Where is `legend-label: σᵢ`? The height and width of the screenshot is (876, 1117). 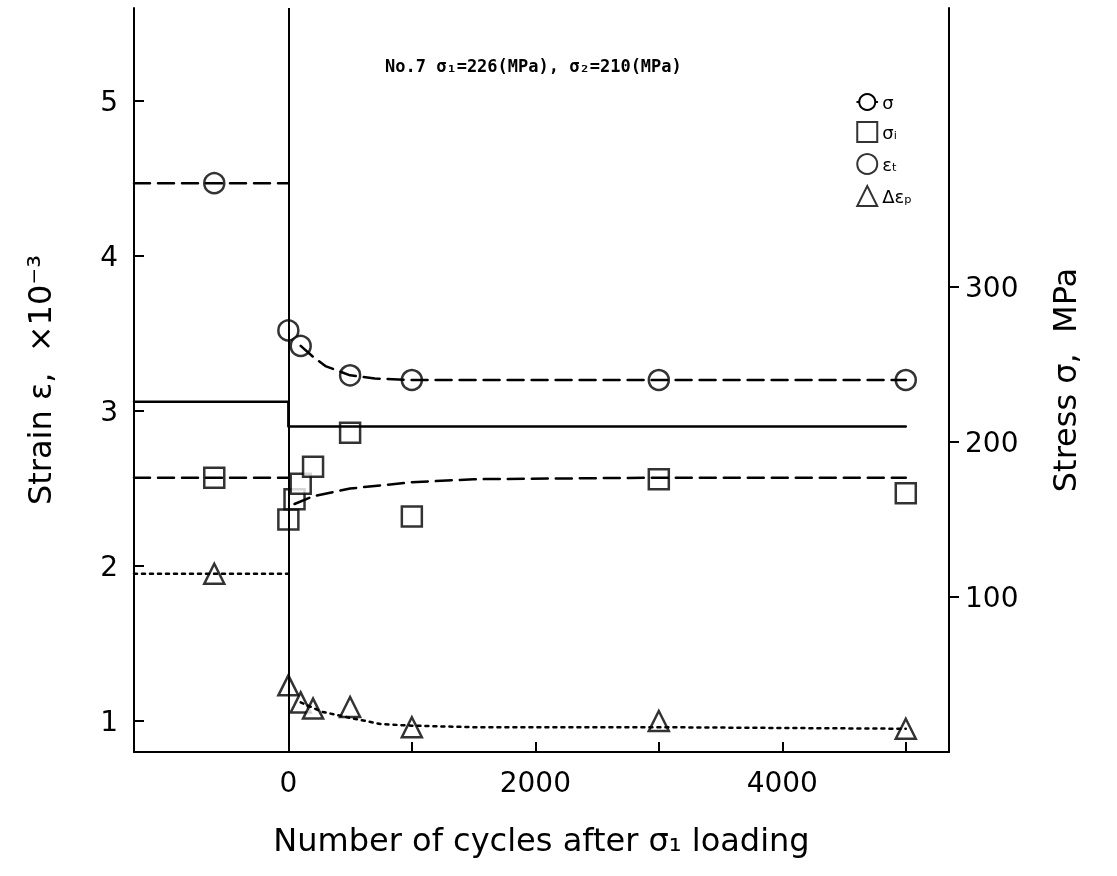 legend-label: σᵢ is located at coordinates (889, 132).